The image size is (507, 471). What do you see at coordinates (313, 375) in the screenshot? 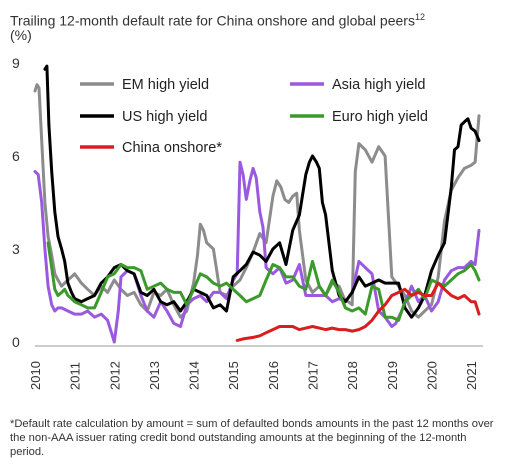
I see `x-tick-label: 2017` at bounding box center [313, 375].